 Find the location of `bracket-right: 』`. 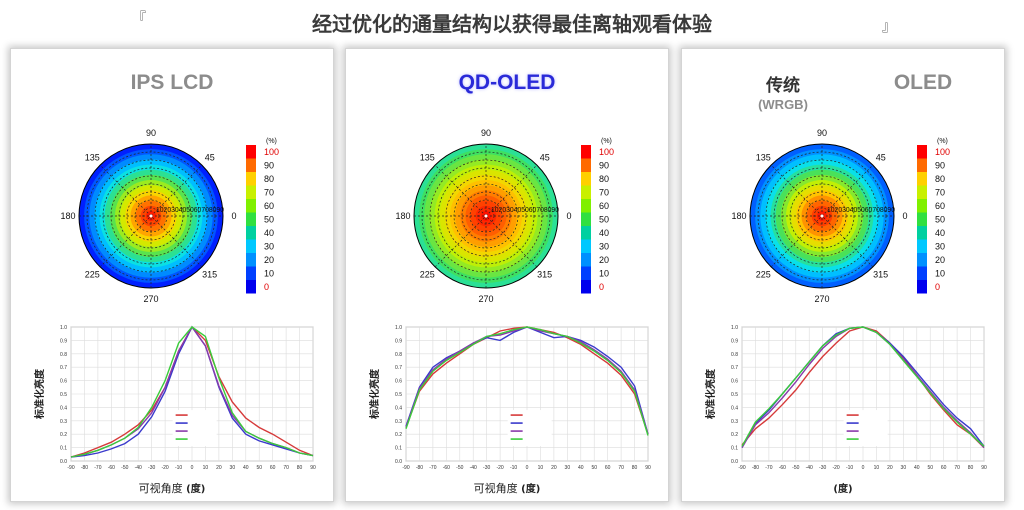

bracket-right: 』 is located at coordinates (889, 27).